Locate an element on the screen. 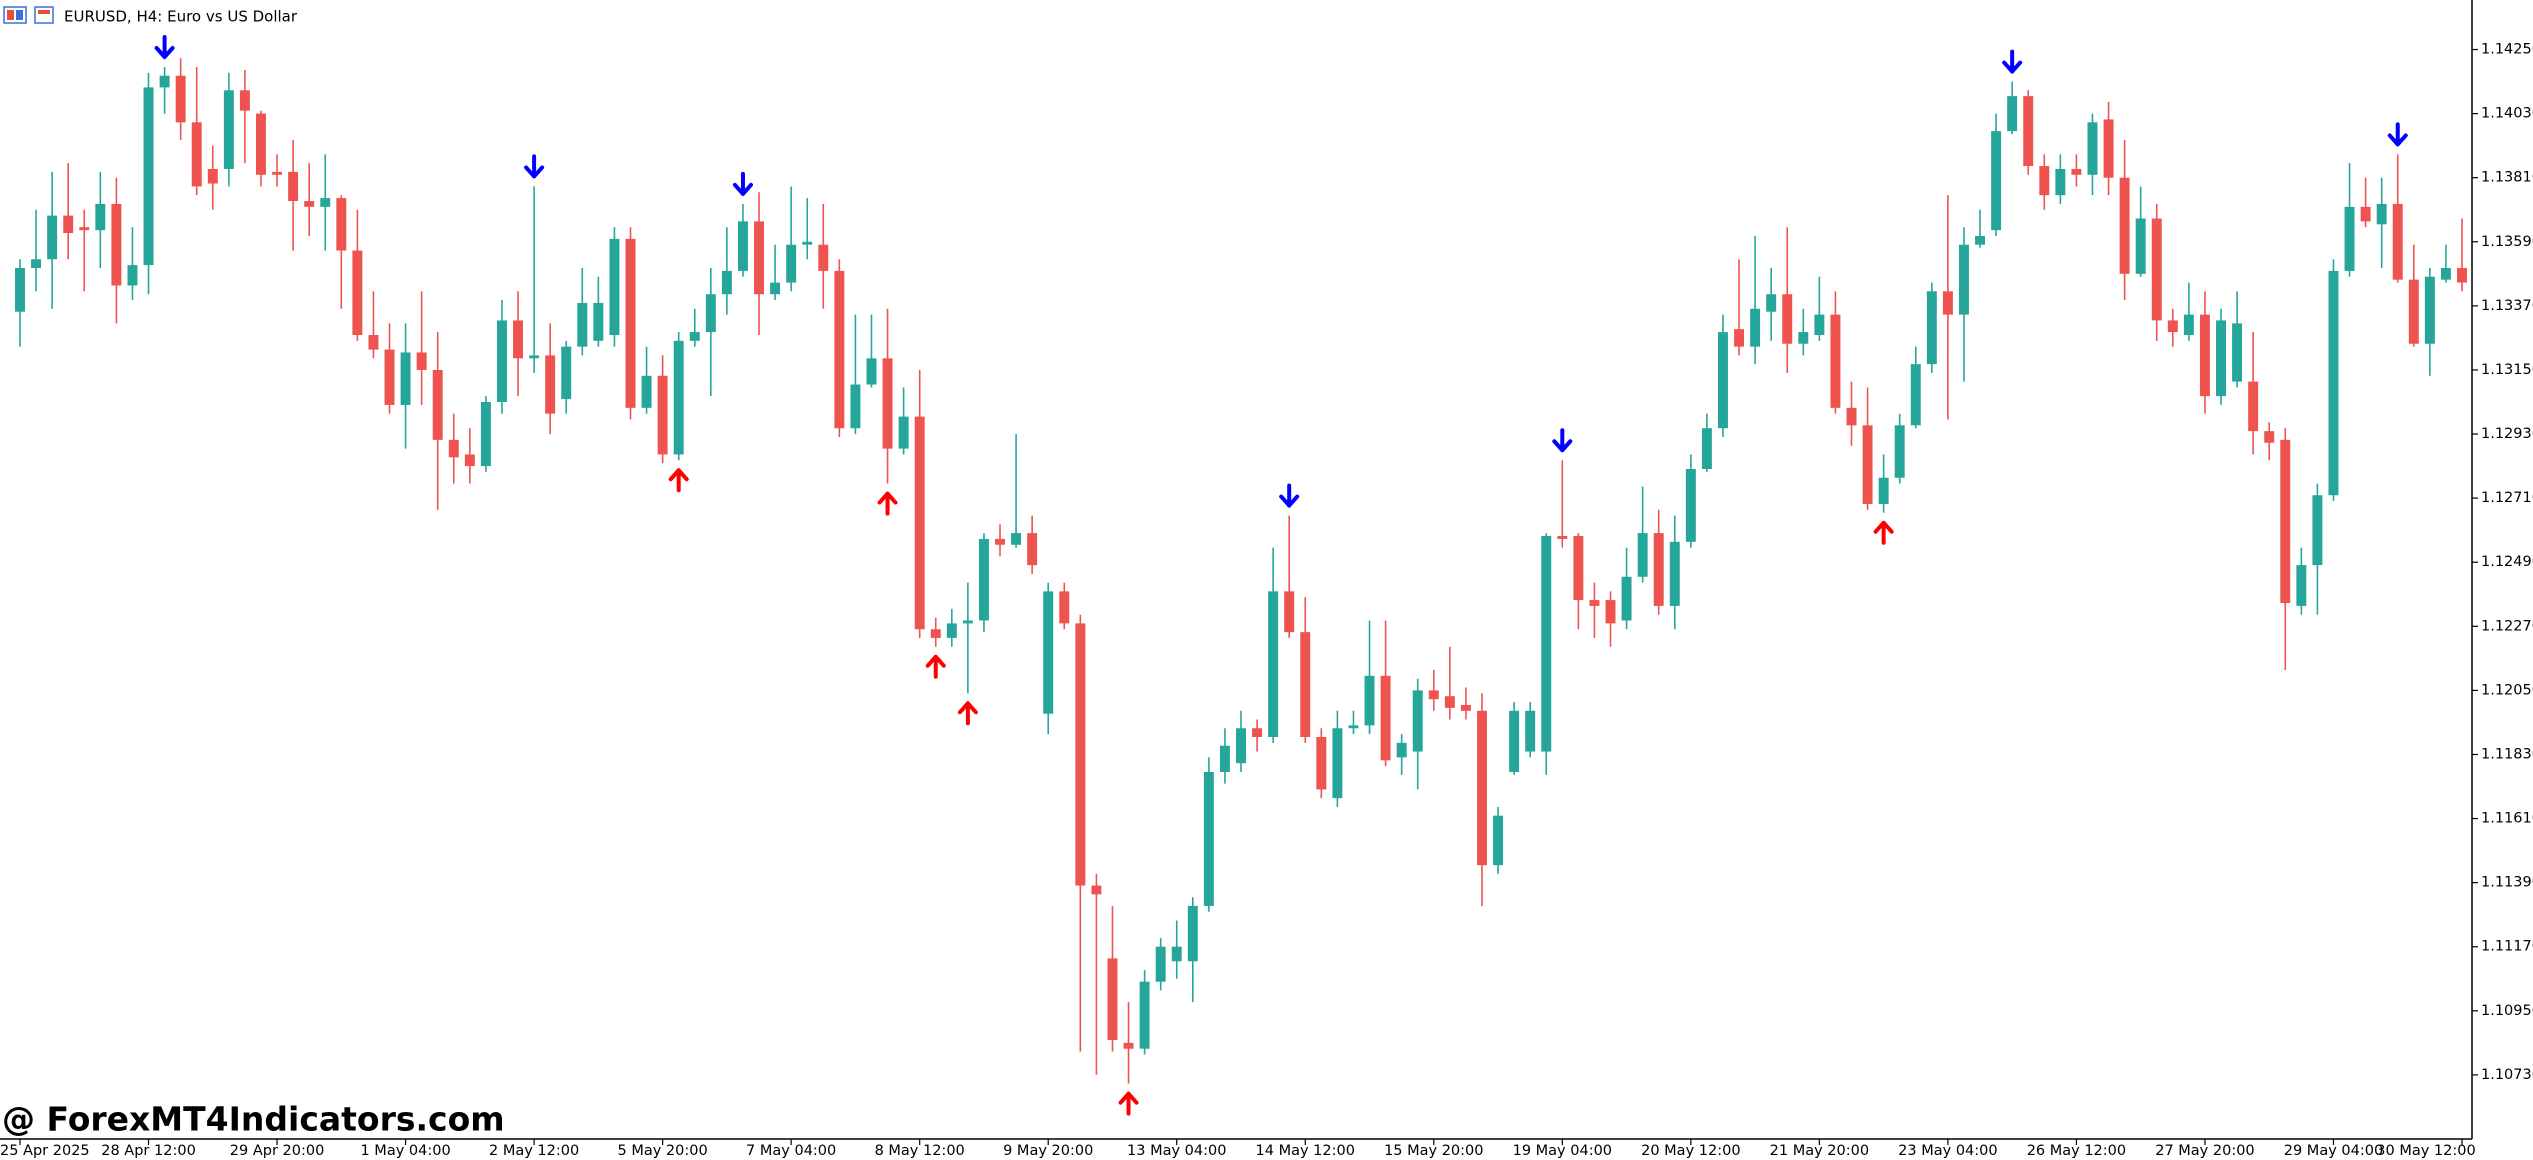  x-tick-label: 5 May 20:00 is located at coordinates (663, 1151).